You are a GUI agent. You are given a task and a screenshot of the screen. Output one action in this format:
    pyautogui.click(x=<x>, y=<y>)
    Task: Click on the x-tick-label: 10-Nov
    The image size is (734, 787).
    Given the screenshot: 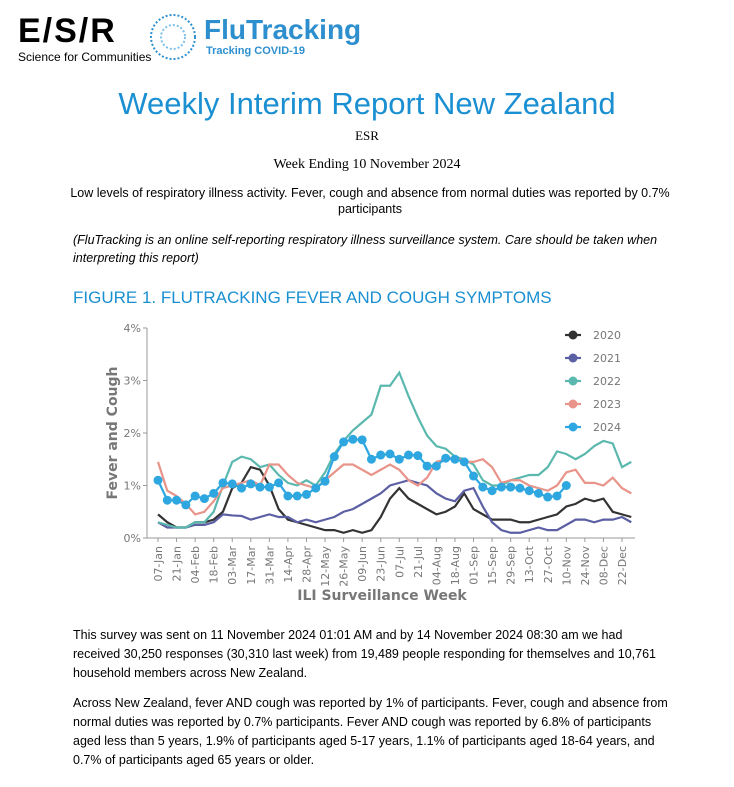 What is the action you would take?
    pyautogui.click(x=566, y=566)
    